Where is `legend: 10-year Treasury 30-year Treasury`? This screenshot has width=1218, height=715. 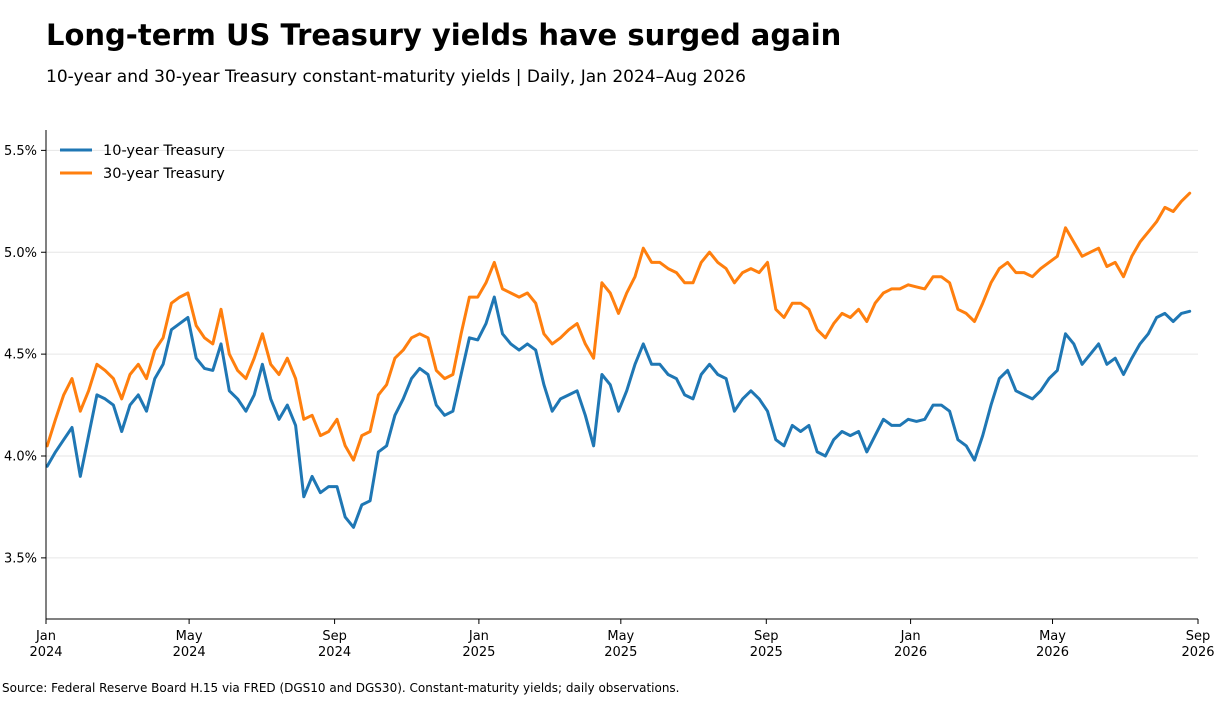 legend: 10-year Treasury 30-year Treasury is located at coordinates (142, 162).